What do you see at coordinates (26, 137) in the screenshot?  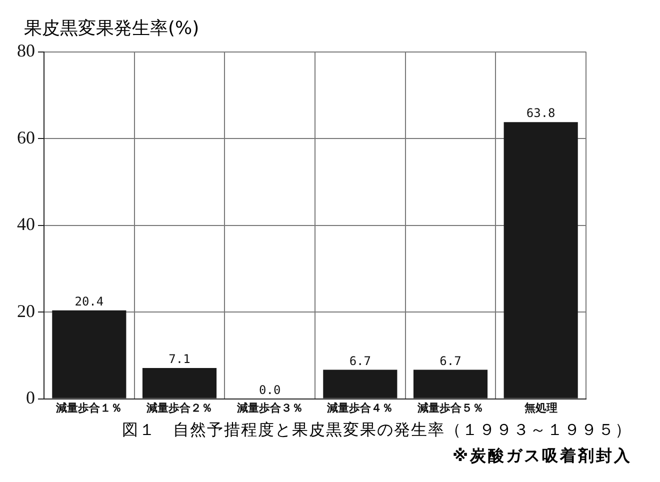 I see `y-tick-label: 60` at bounding box center [26, 137].